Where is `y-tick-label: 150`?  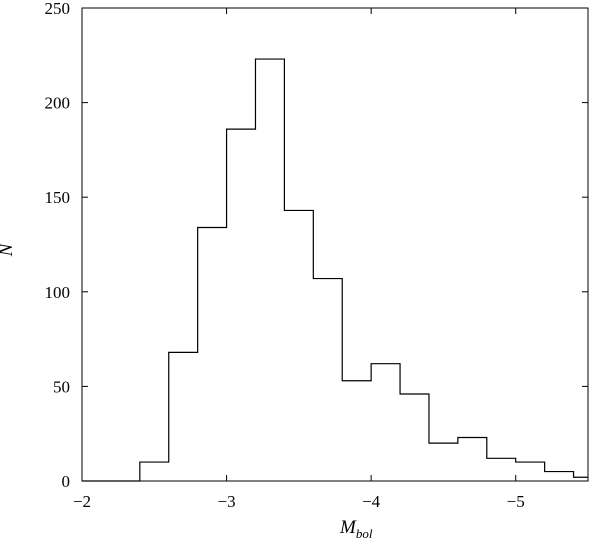 y-tick-label: 150 is located at coordinates (58, 197).